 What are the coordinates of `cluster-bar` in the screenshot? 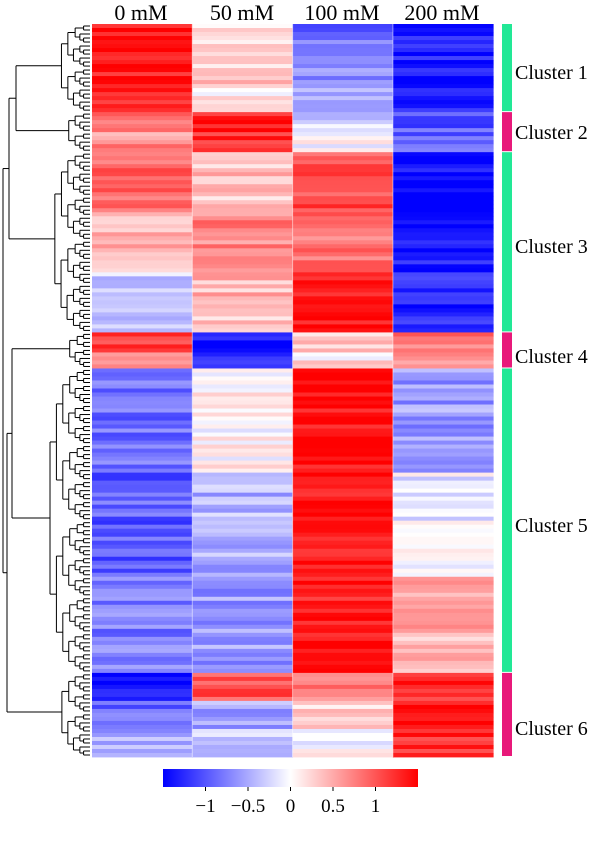 It's located at (507, 242).